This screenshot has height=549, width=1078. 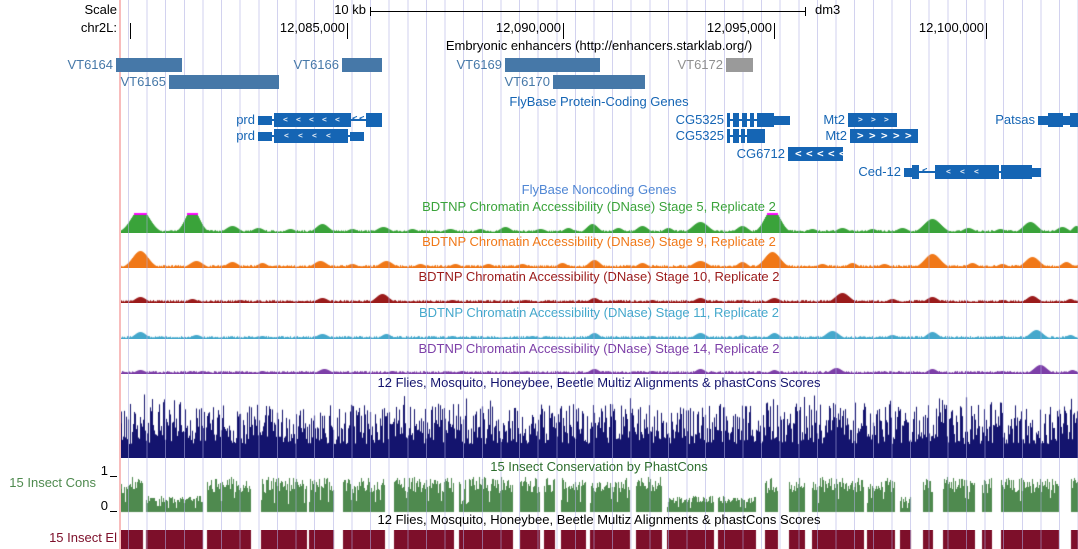 What do you see at coordinates (113, 476) in the screenshot?
I see `axis-max-tick` at bounding box center [113, 476].